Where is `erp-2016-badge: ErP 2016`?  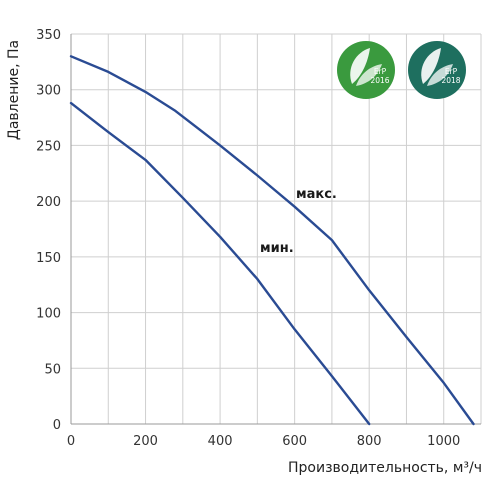 erp-2016-badge: ErP 2016 is located at coordinates (366, 70).